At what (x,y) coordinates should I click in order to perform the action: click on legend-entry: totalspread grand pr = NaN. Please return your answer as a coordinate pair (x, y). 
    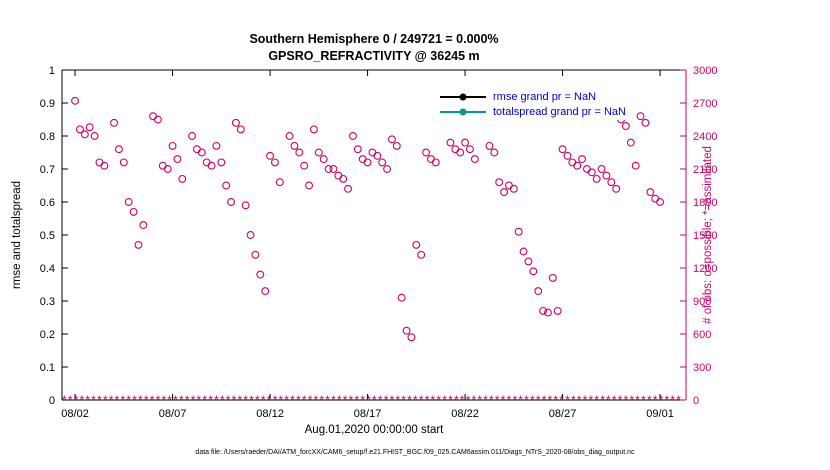
    Looking at the image, I should click on (533, 111).